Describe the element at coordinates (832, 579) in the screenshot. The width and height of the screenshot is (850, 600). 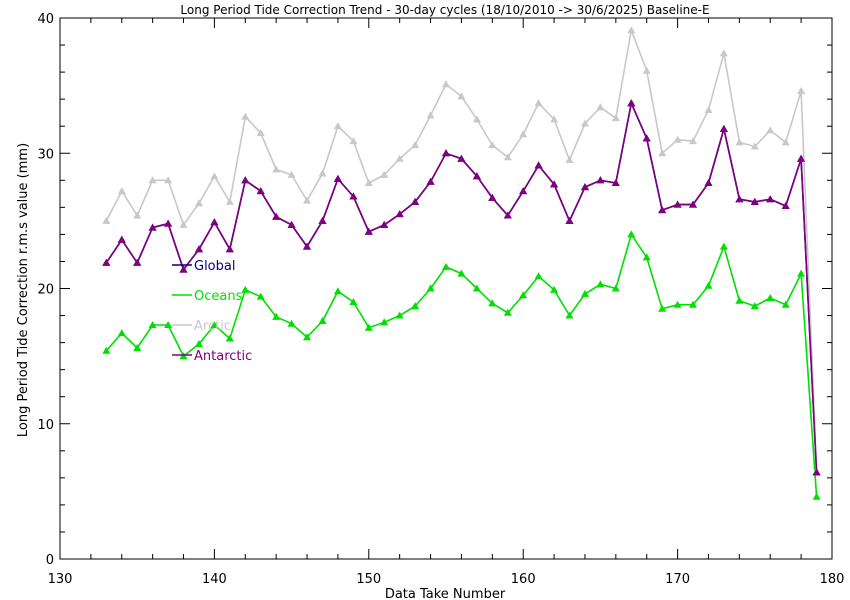
I see `x-tick-label: 180` at that location.